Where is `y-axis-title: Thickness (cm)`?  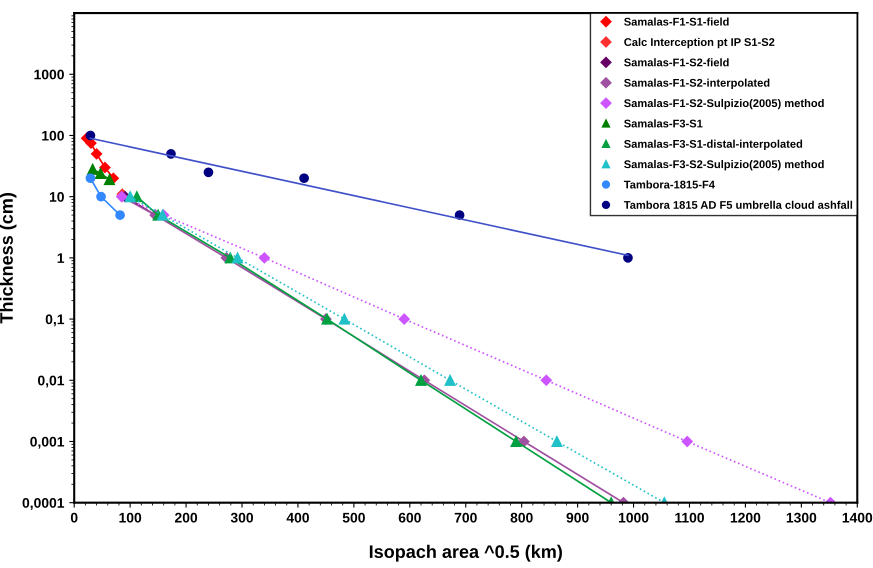
y-axis-title: Thickness (cm) is located at coordinates (8, 258).